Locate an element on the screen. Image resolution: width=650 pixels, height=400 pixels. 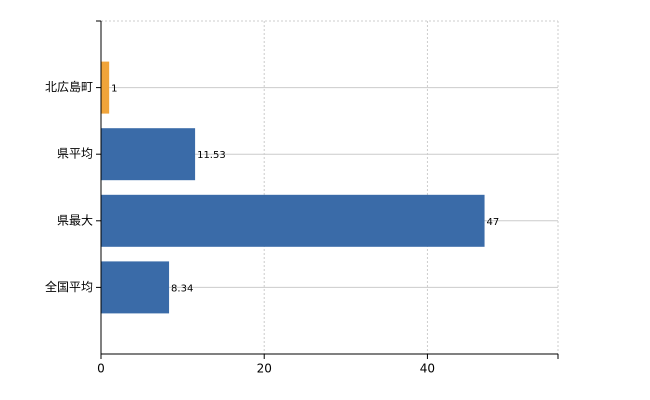
x-tick-label: 0 is located at coordinates (101, 369).